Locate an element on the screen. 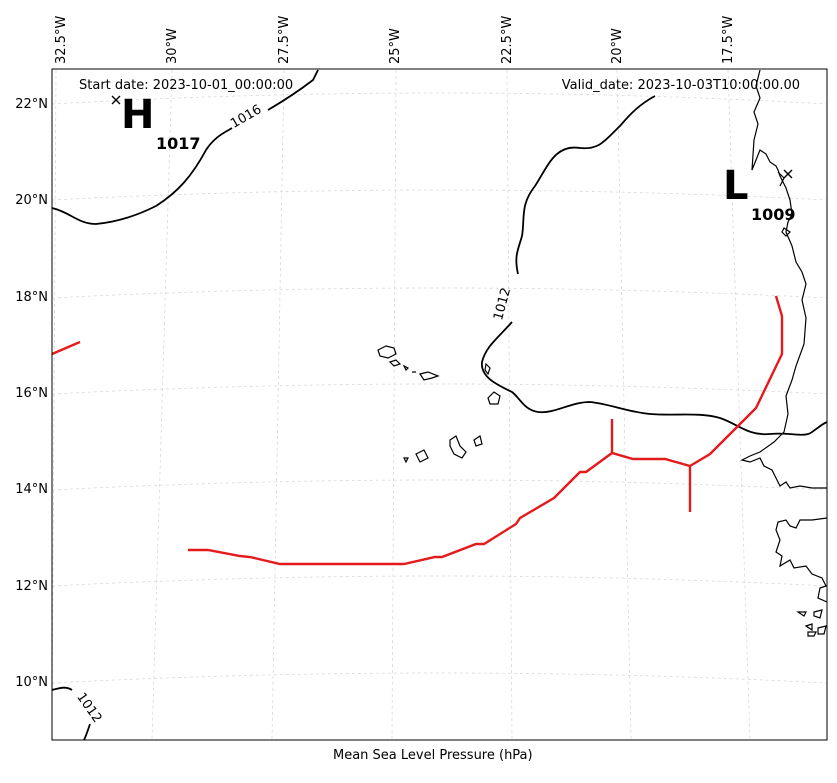 Image resolution: width=837 pixels, height=783 pixels. islands-bijagos is located at coordinates (811, 623).